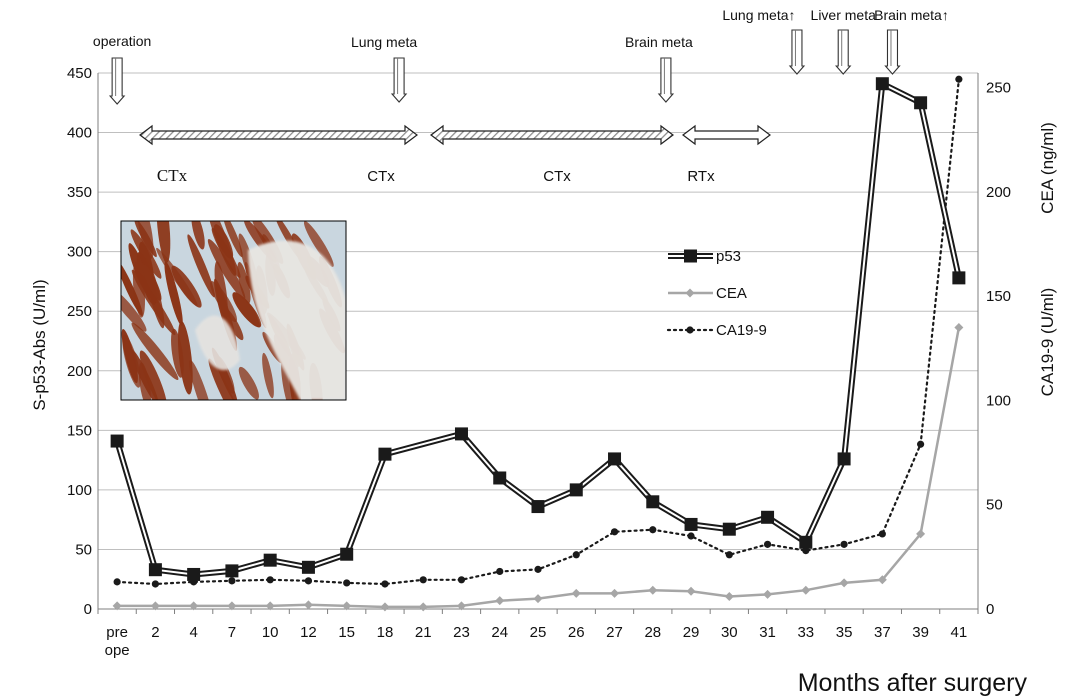  I want to click on x-tick-label: 27, so click(614, 632).